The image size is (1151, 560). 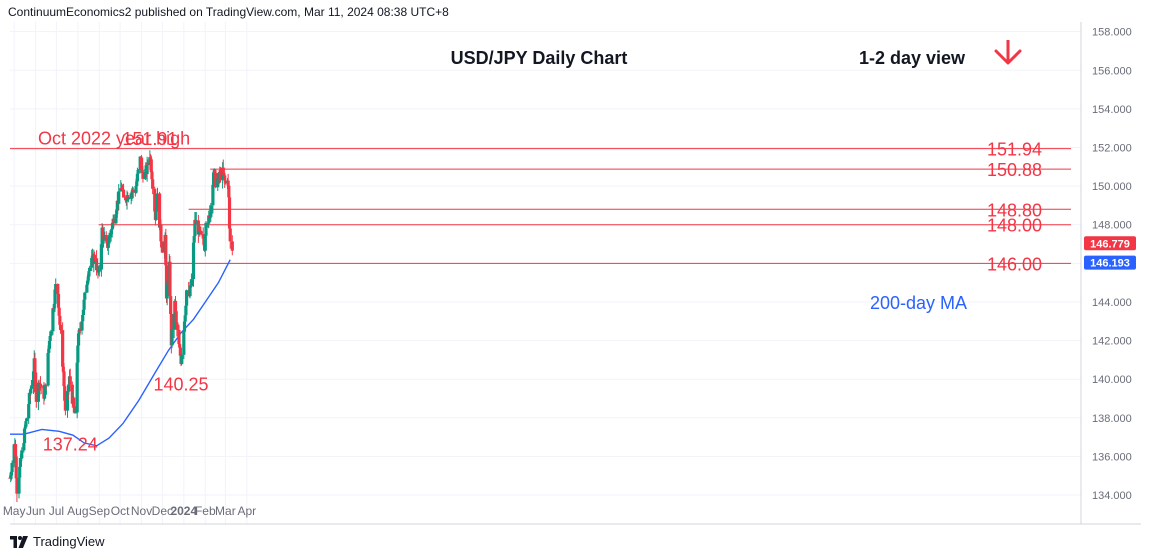 I want to click on time-tick-label: Aug, so click(x=77, y=511).